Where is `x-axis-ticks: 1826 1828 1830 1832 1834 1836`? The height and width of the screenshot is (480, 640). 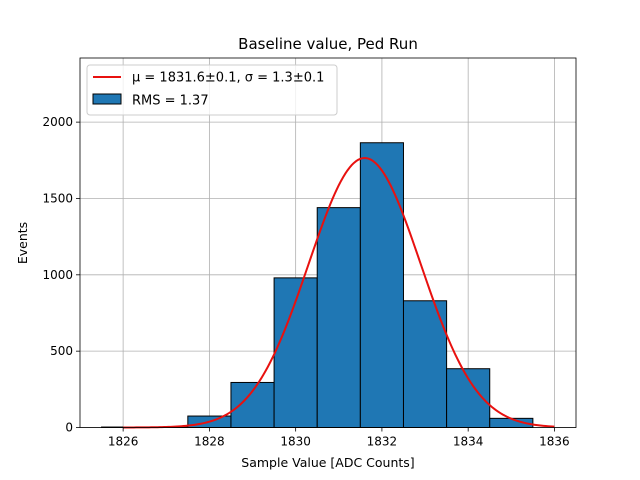 x-axis-ticks: 1826 1828 1830 1832 1834 1836 is located at coordinates (339, 438).